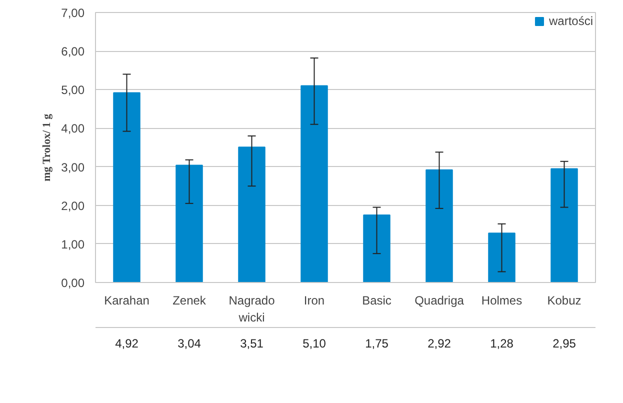  Describe the element at coordinates (73, 51) in the screenshot. I see `y-tick-label: 6,00` at that location.